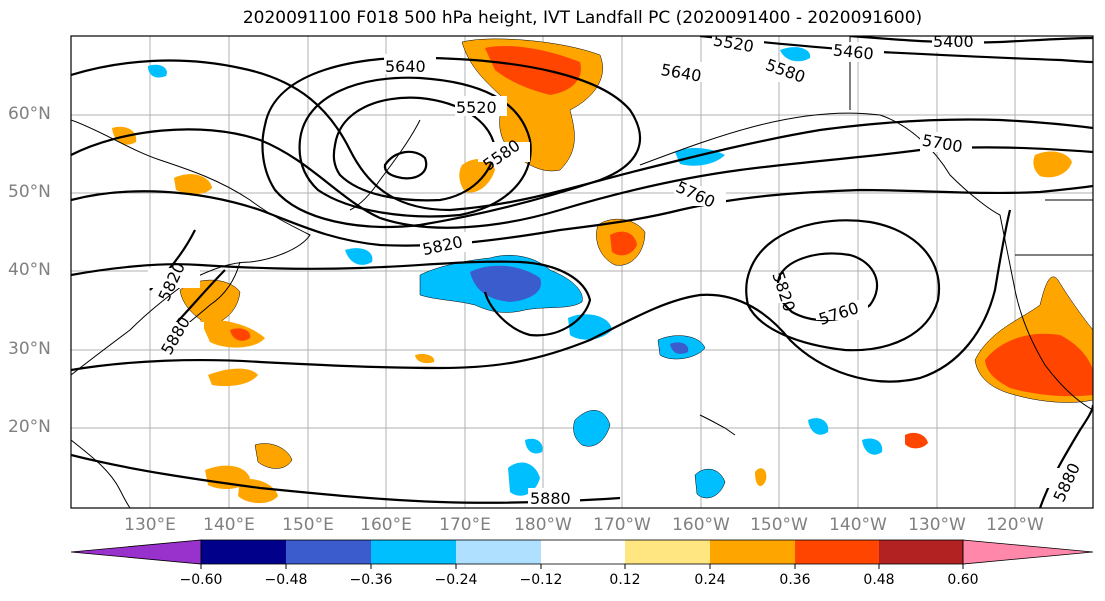  Describe the element at coordinates (308, 525) in the screenshot. I see `lon-label: 150°E` at that location.